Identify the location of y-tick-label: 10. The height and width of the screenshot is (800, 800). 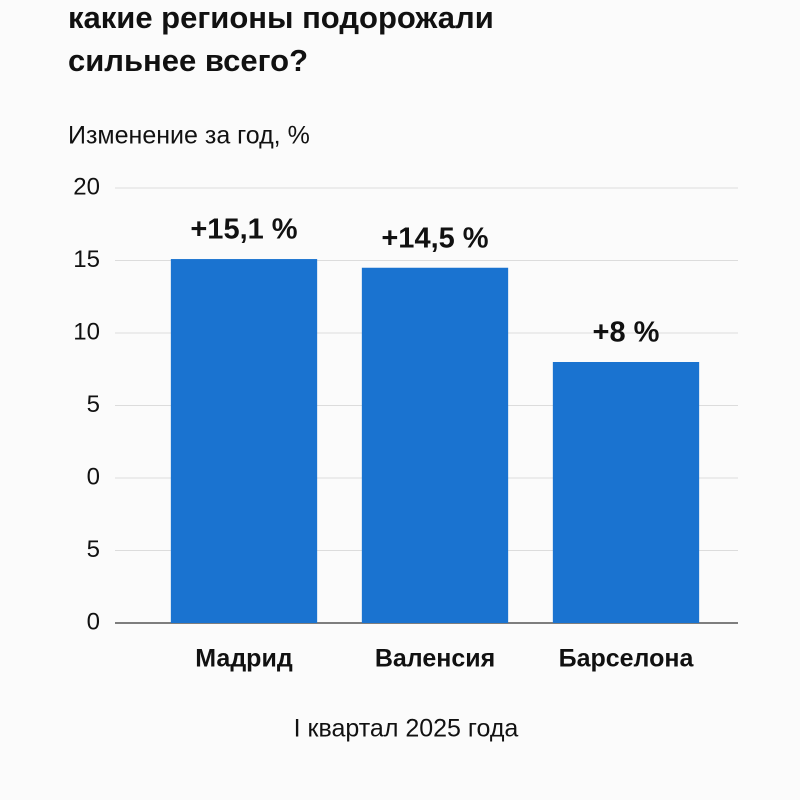
(86, 331).